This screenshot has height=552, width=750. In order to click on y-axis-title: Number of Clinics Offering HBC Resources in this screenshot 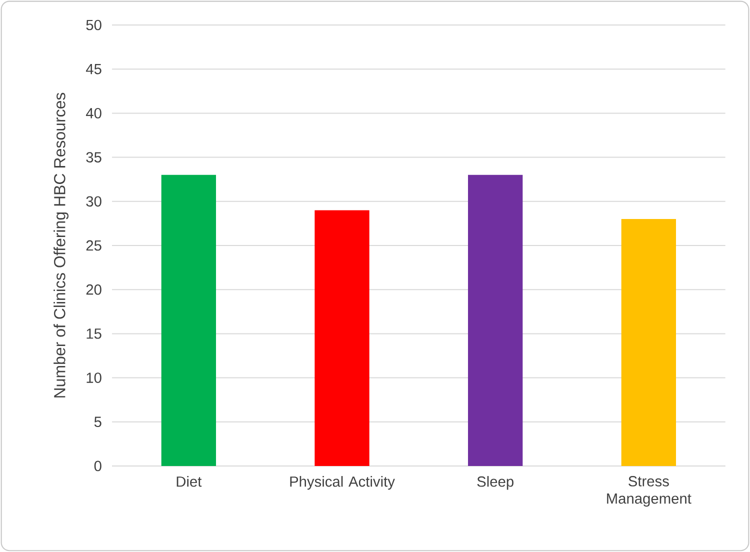, I will do `click(61, 245)`.